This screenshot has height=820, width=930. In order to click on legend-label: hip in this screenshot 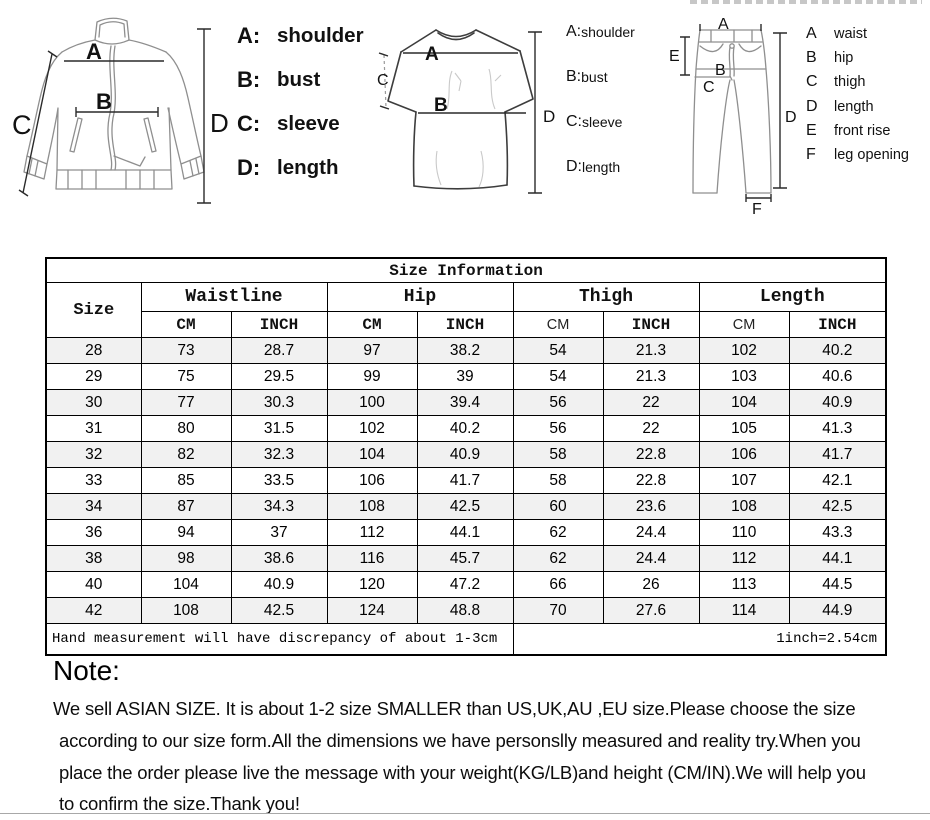, I will do `click(844, 58)`.